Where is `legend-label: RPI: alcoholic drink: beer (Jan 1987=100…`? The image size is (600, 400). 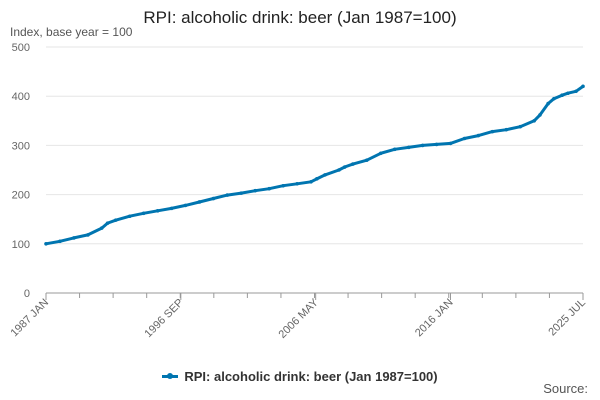 legend-label: RPI: alcoholic drink: beer (Jan 1987=100… is located at coordinates (311, 376).